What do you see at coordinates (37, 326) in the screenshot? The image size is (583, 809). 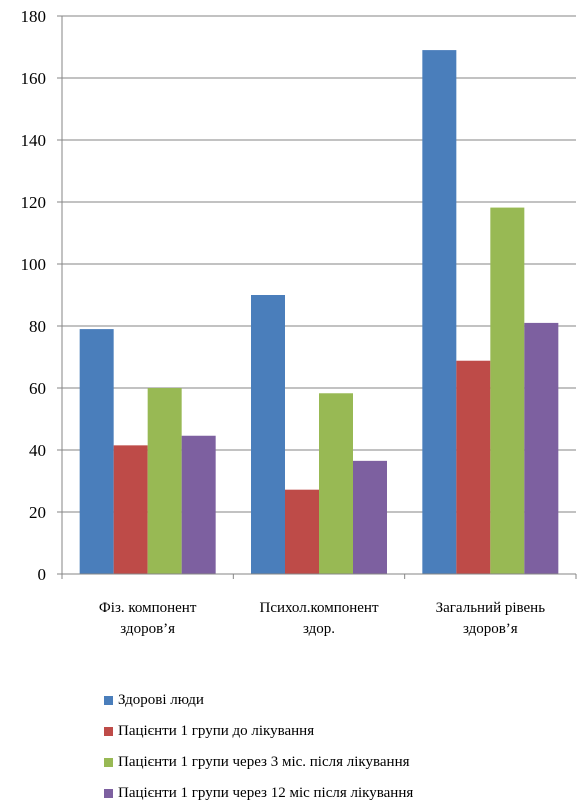 I see `y-tick-label: 80` at bounding box center [37, 326].